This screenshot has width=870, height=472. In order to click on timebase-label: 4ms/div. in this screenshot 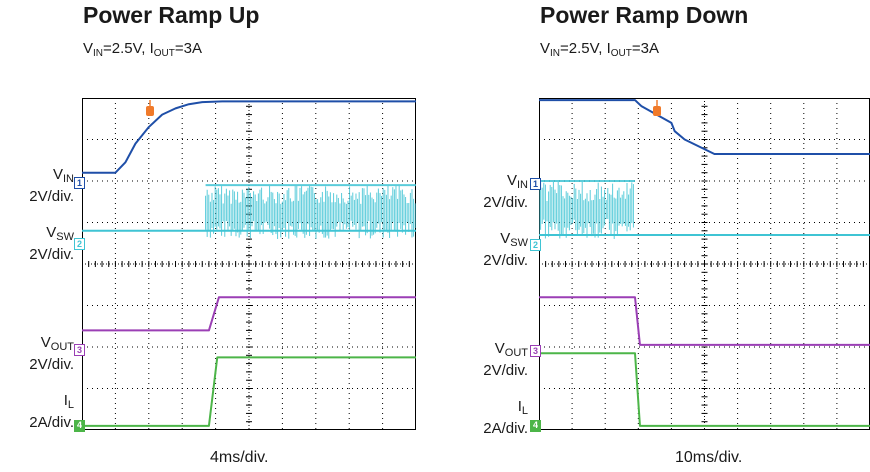, I will do `click(239, 457)`.